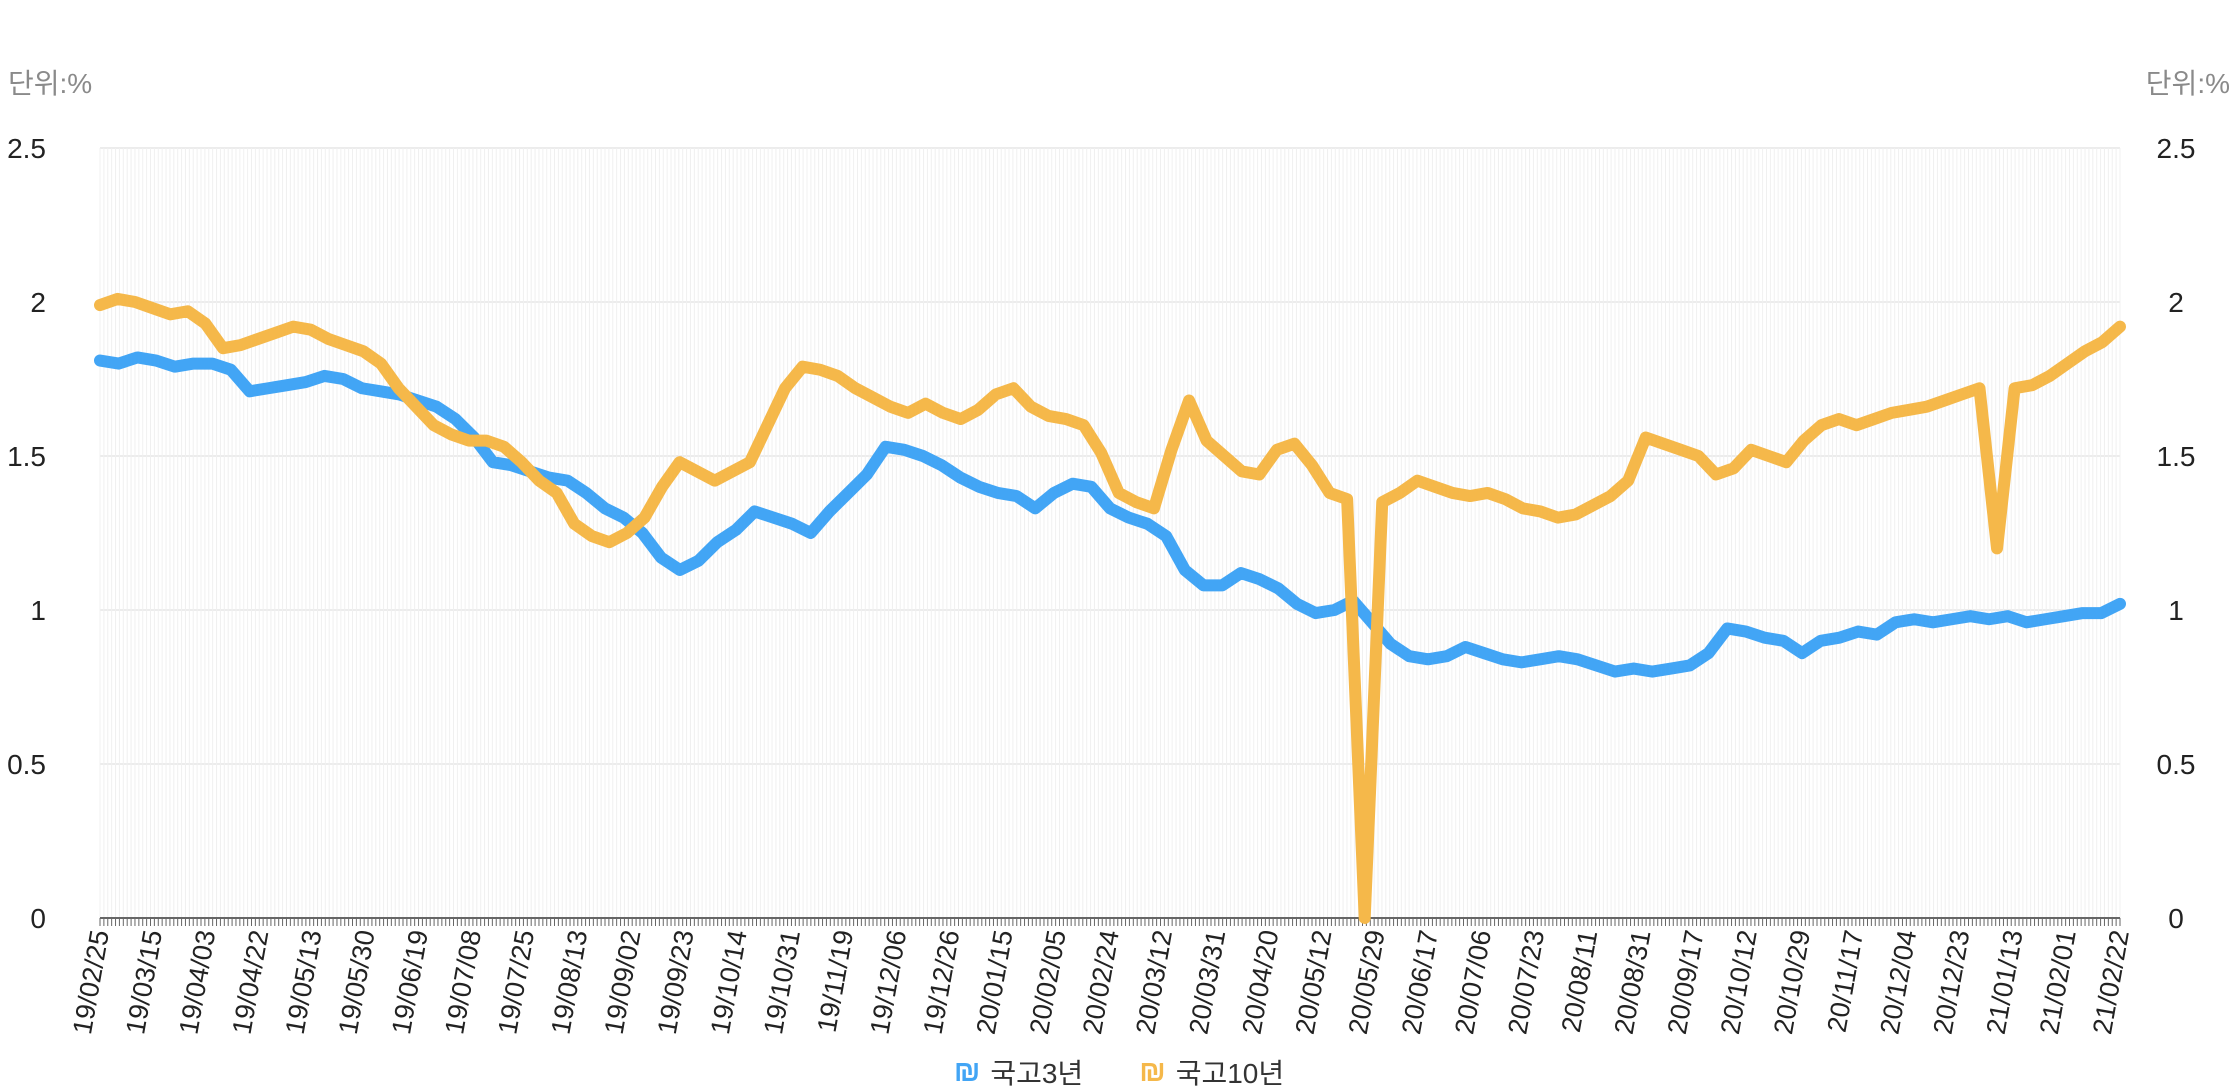  I want to click on y-tick-label: 2.5, so click(26, 148).